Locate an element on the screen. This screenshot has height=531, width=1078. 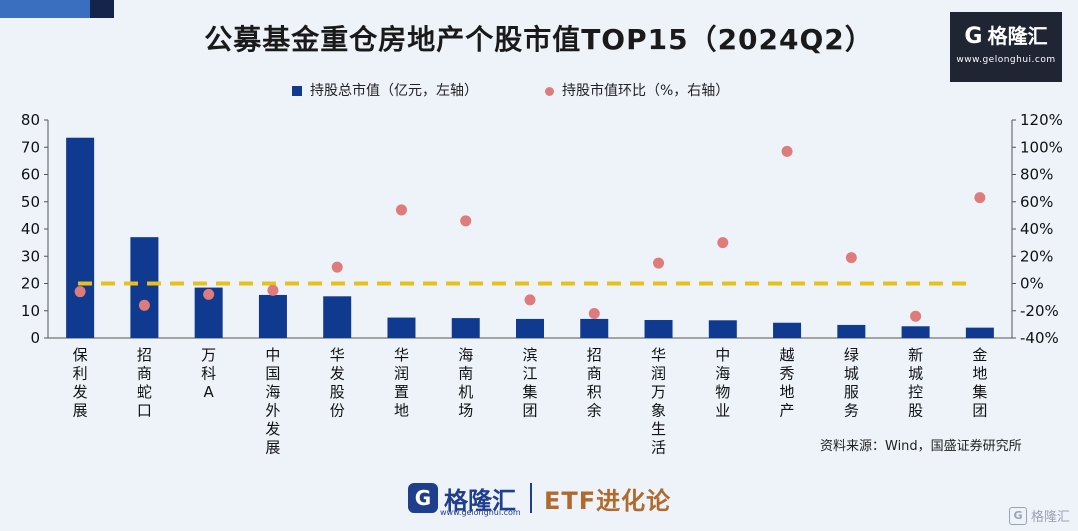
x-tick-label: 海南机场 is located at coordinates (465, 383).